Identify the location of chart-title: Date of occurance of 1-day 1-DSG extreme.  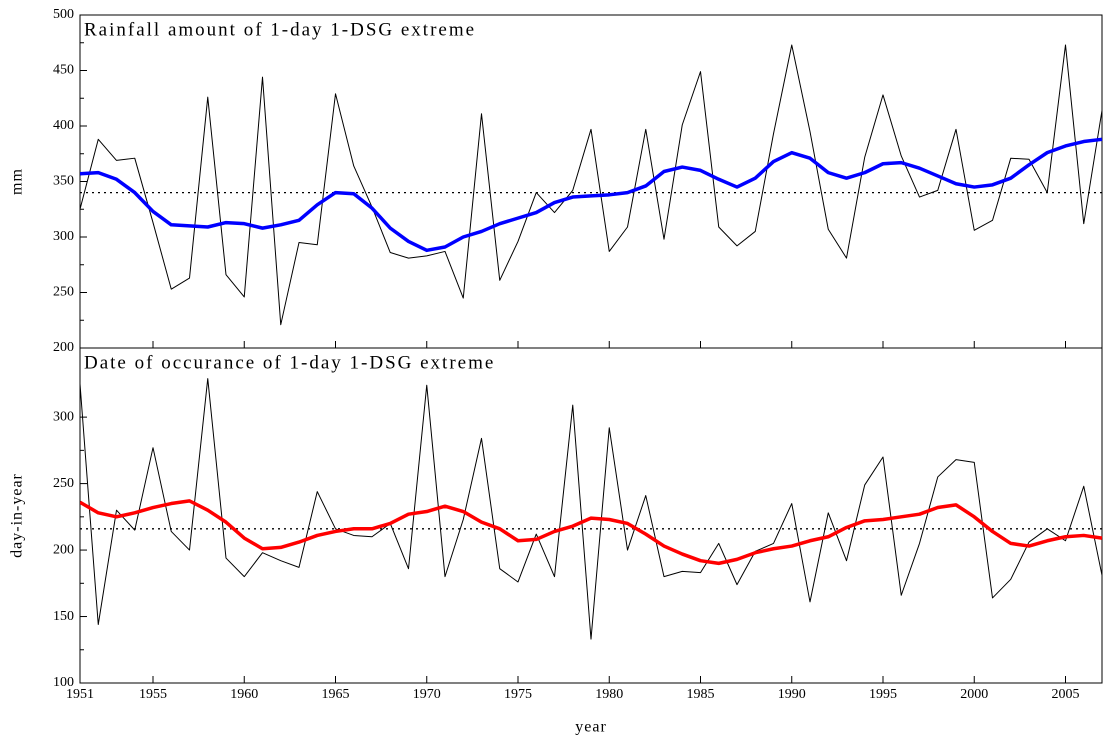
(289, 362).